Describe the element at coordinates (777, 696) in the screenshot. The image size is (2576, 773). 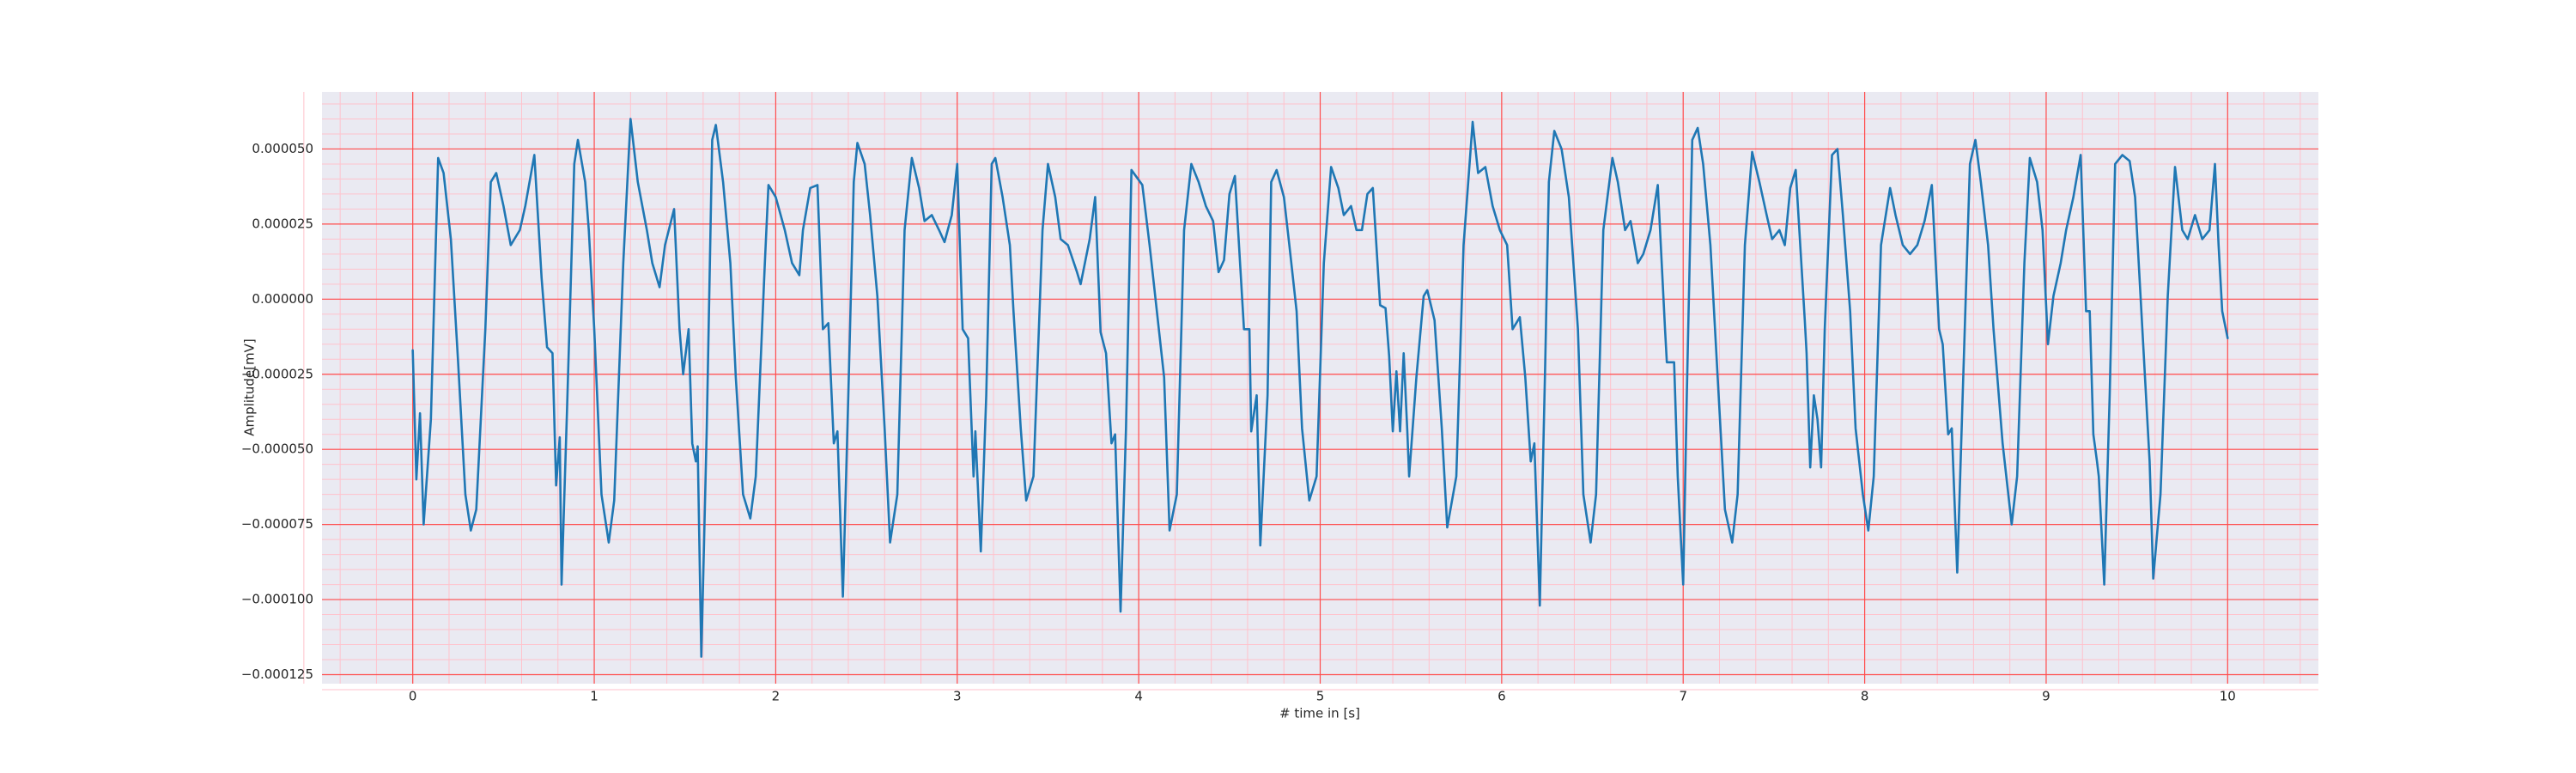
I see `x-tick-label: 2` at that location.